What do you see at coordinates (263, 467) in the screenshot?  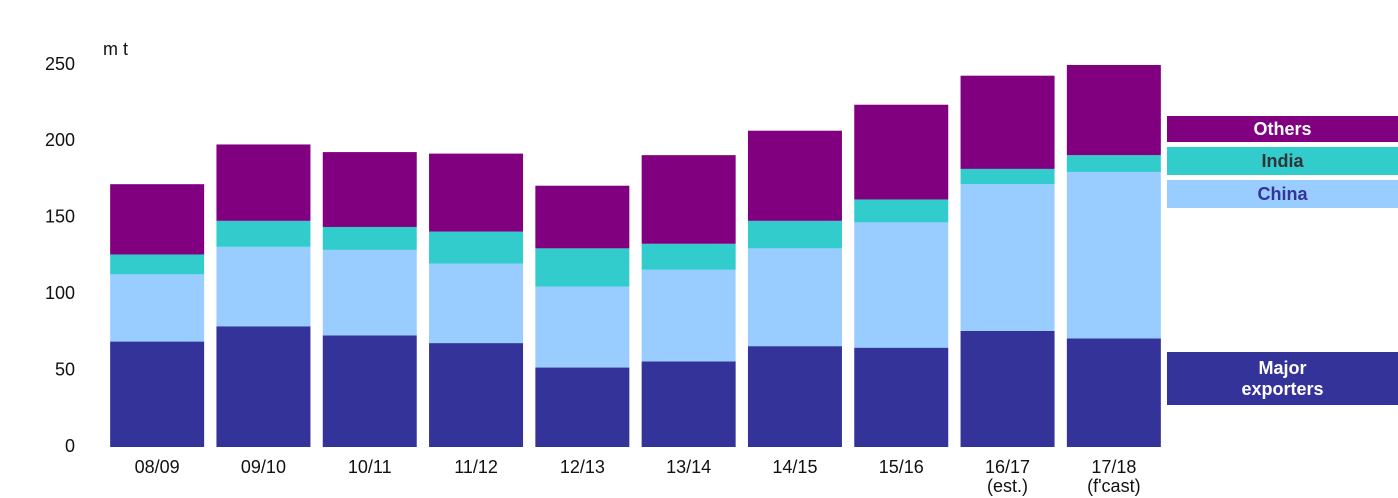 I see `x-tick-label: 09/10` at bounding box center [263, 467].